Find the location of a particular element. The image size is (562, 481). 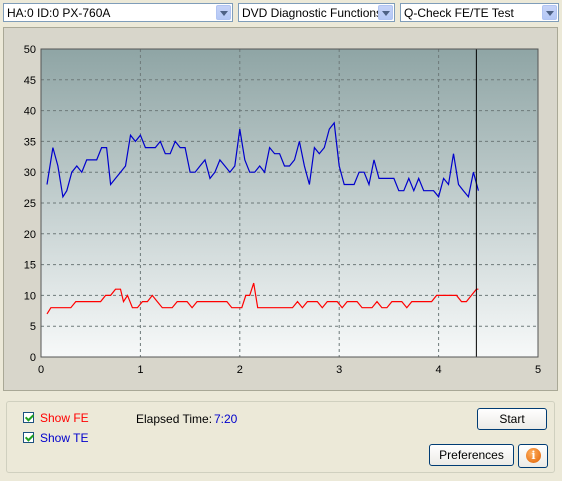

elapsed-time-label: Elapsed Time: is located at coordinates (174, 419).